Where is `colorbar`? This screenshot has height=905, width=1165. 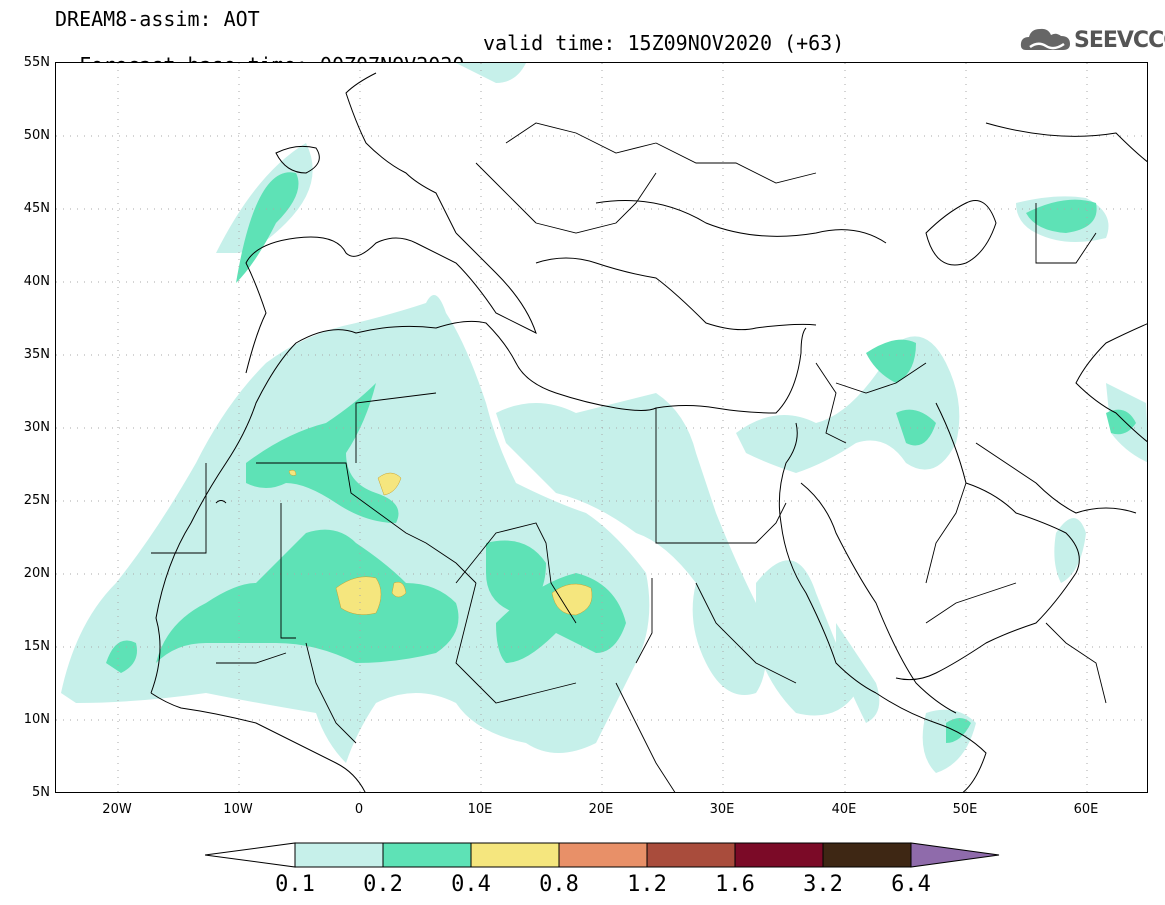 colorbar is located at coordinates (602, 855).